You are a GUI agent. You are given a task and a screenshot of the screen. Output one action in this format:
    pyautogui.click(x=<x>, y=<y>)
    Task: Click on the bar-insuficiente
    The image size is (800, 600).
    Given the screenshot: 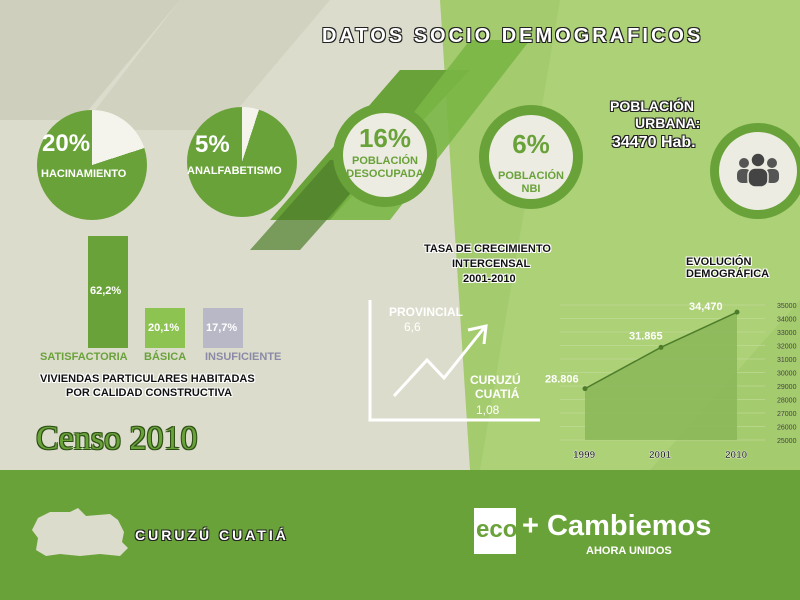 What is the action you would take?
    pyautogui.click(x=223, y=328)
    